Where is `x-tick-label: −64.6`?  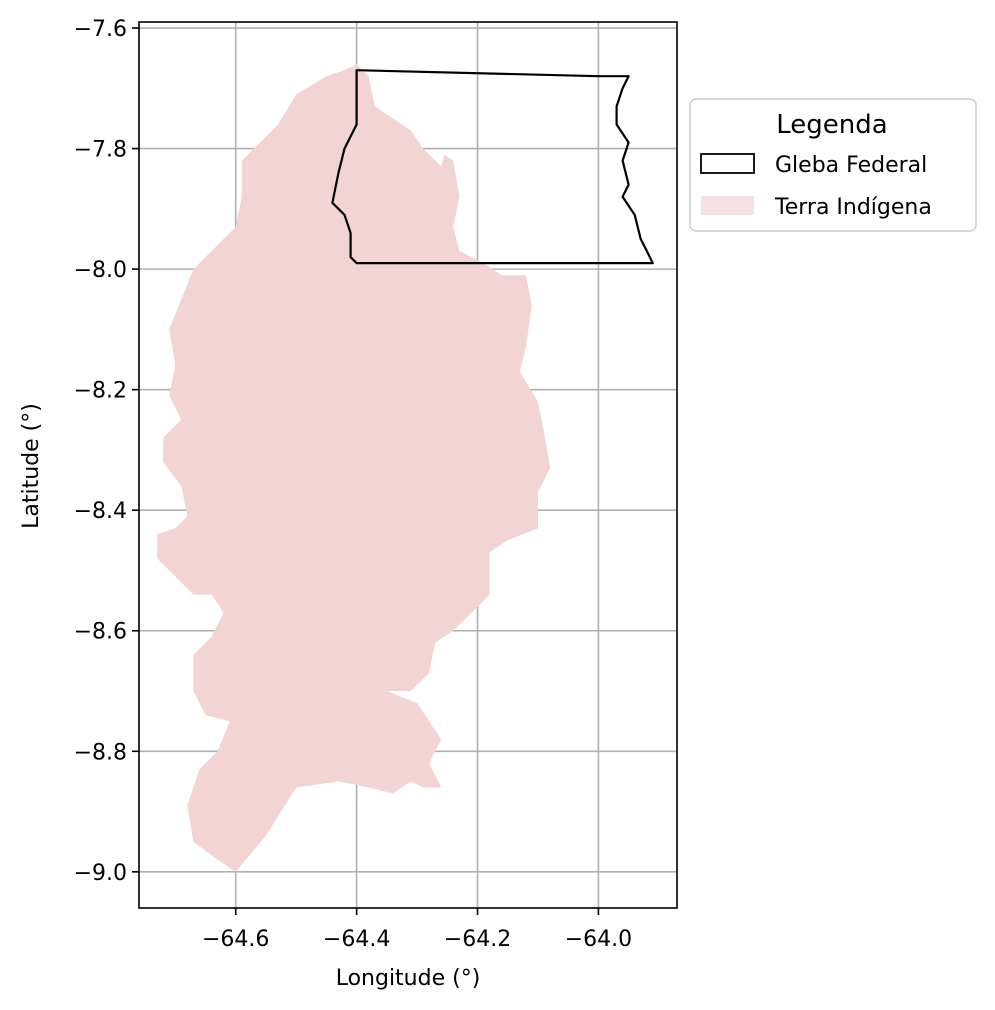
x-tick-label: −64.6 is located at coordinates (235, 939).